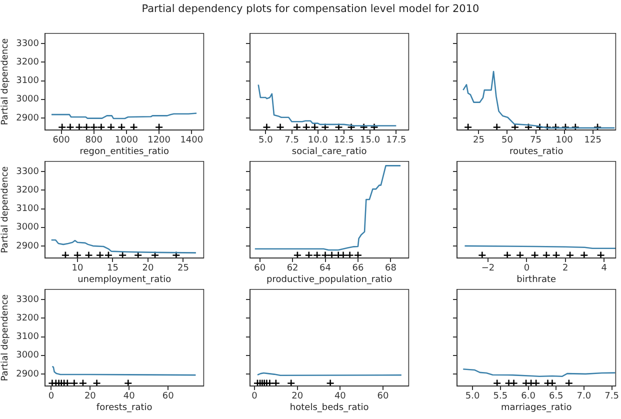 The image size is (621, 419). Describe the element at coordinates (124, 407) in the screenshot. I see `x-axis-title: forests_ratio` at that location.